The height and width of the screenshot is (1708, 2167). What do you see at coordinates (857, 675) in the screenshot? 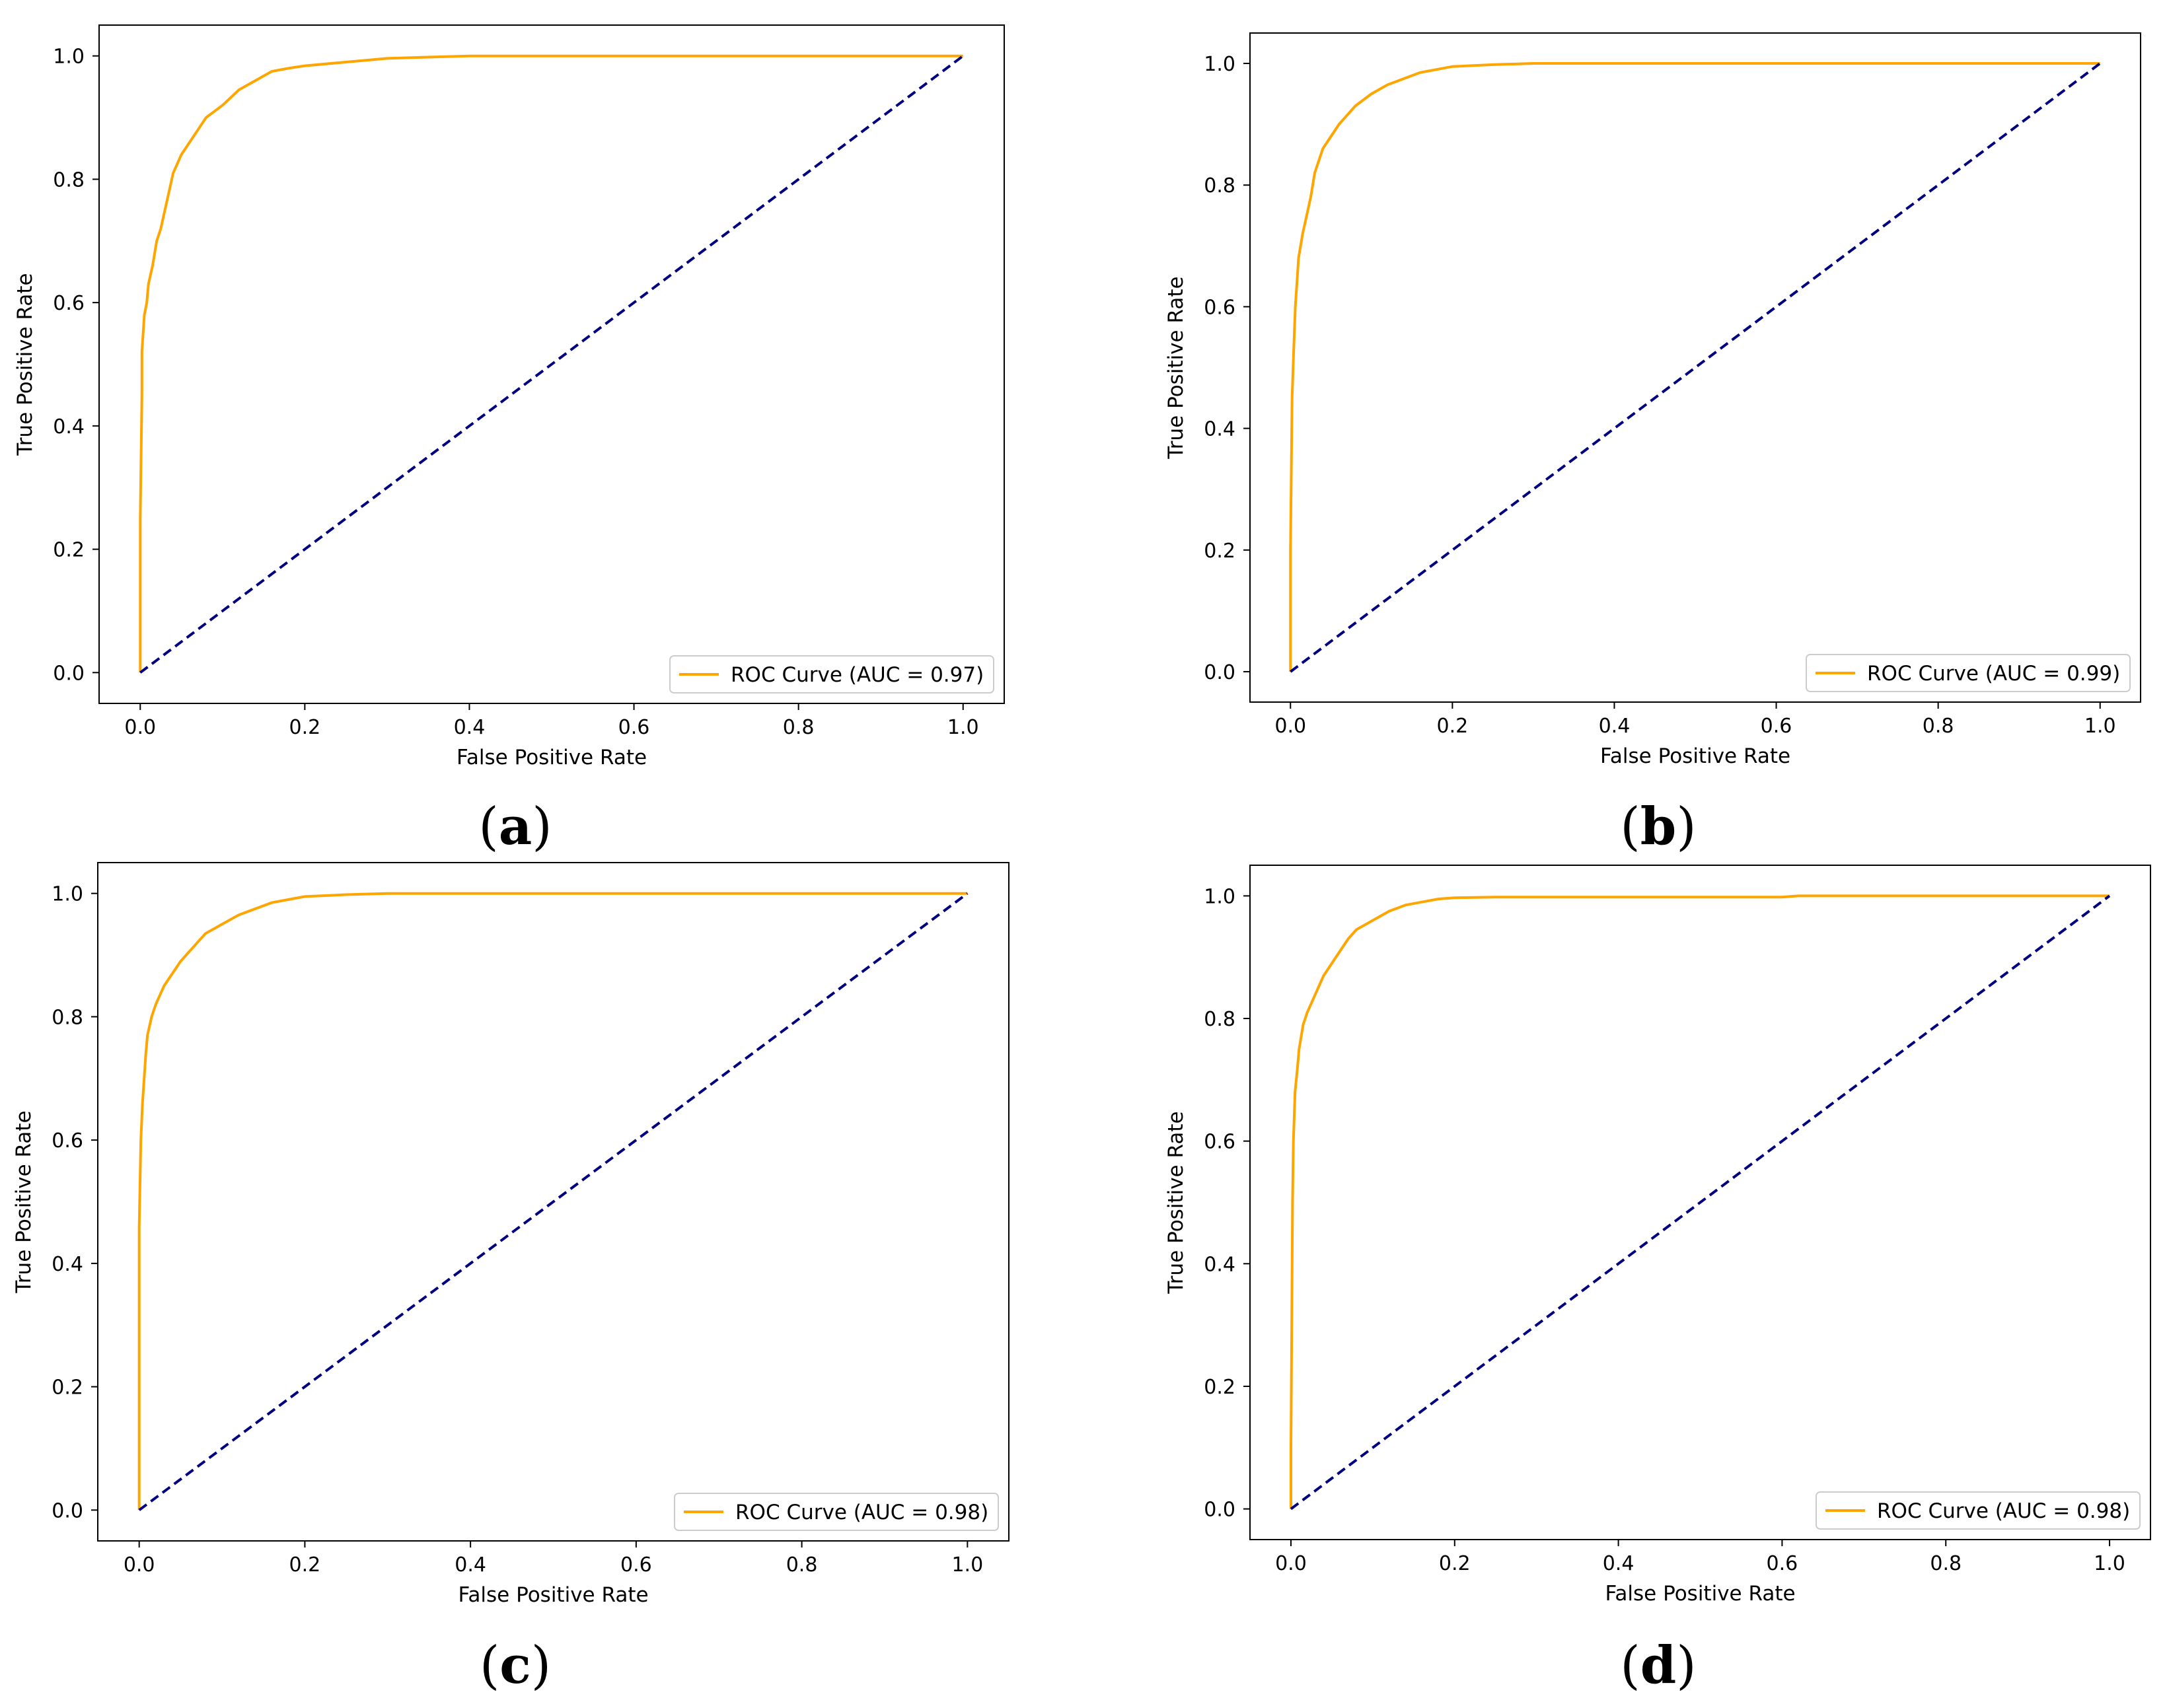
I see `legend-label: ROC Curve (AUC = 0.97)` at bounding box center [857, 675].